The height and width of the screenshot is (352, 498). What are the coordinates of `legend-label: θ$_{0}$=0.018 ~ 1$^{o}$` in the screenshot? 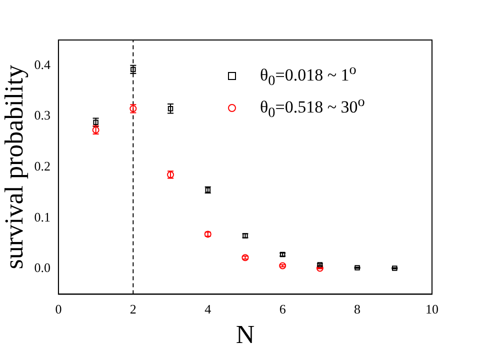 It's located at (308, 76).